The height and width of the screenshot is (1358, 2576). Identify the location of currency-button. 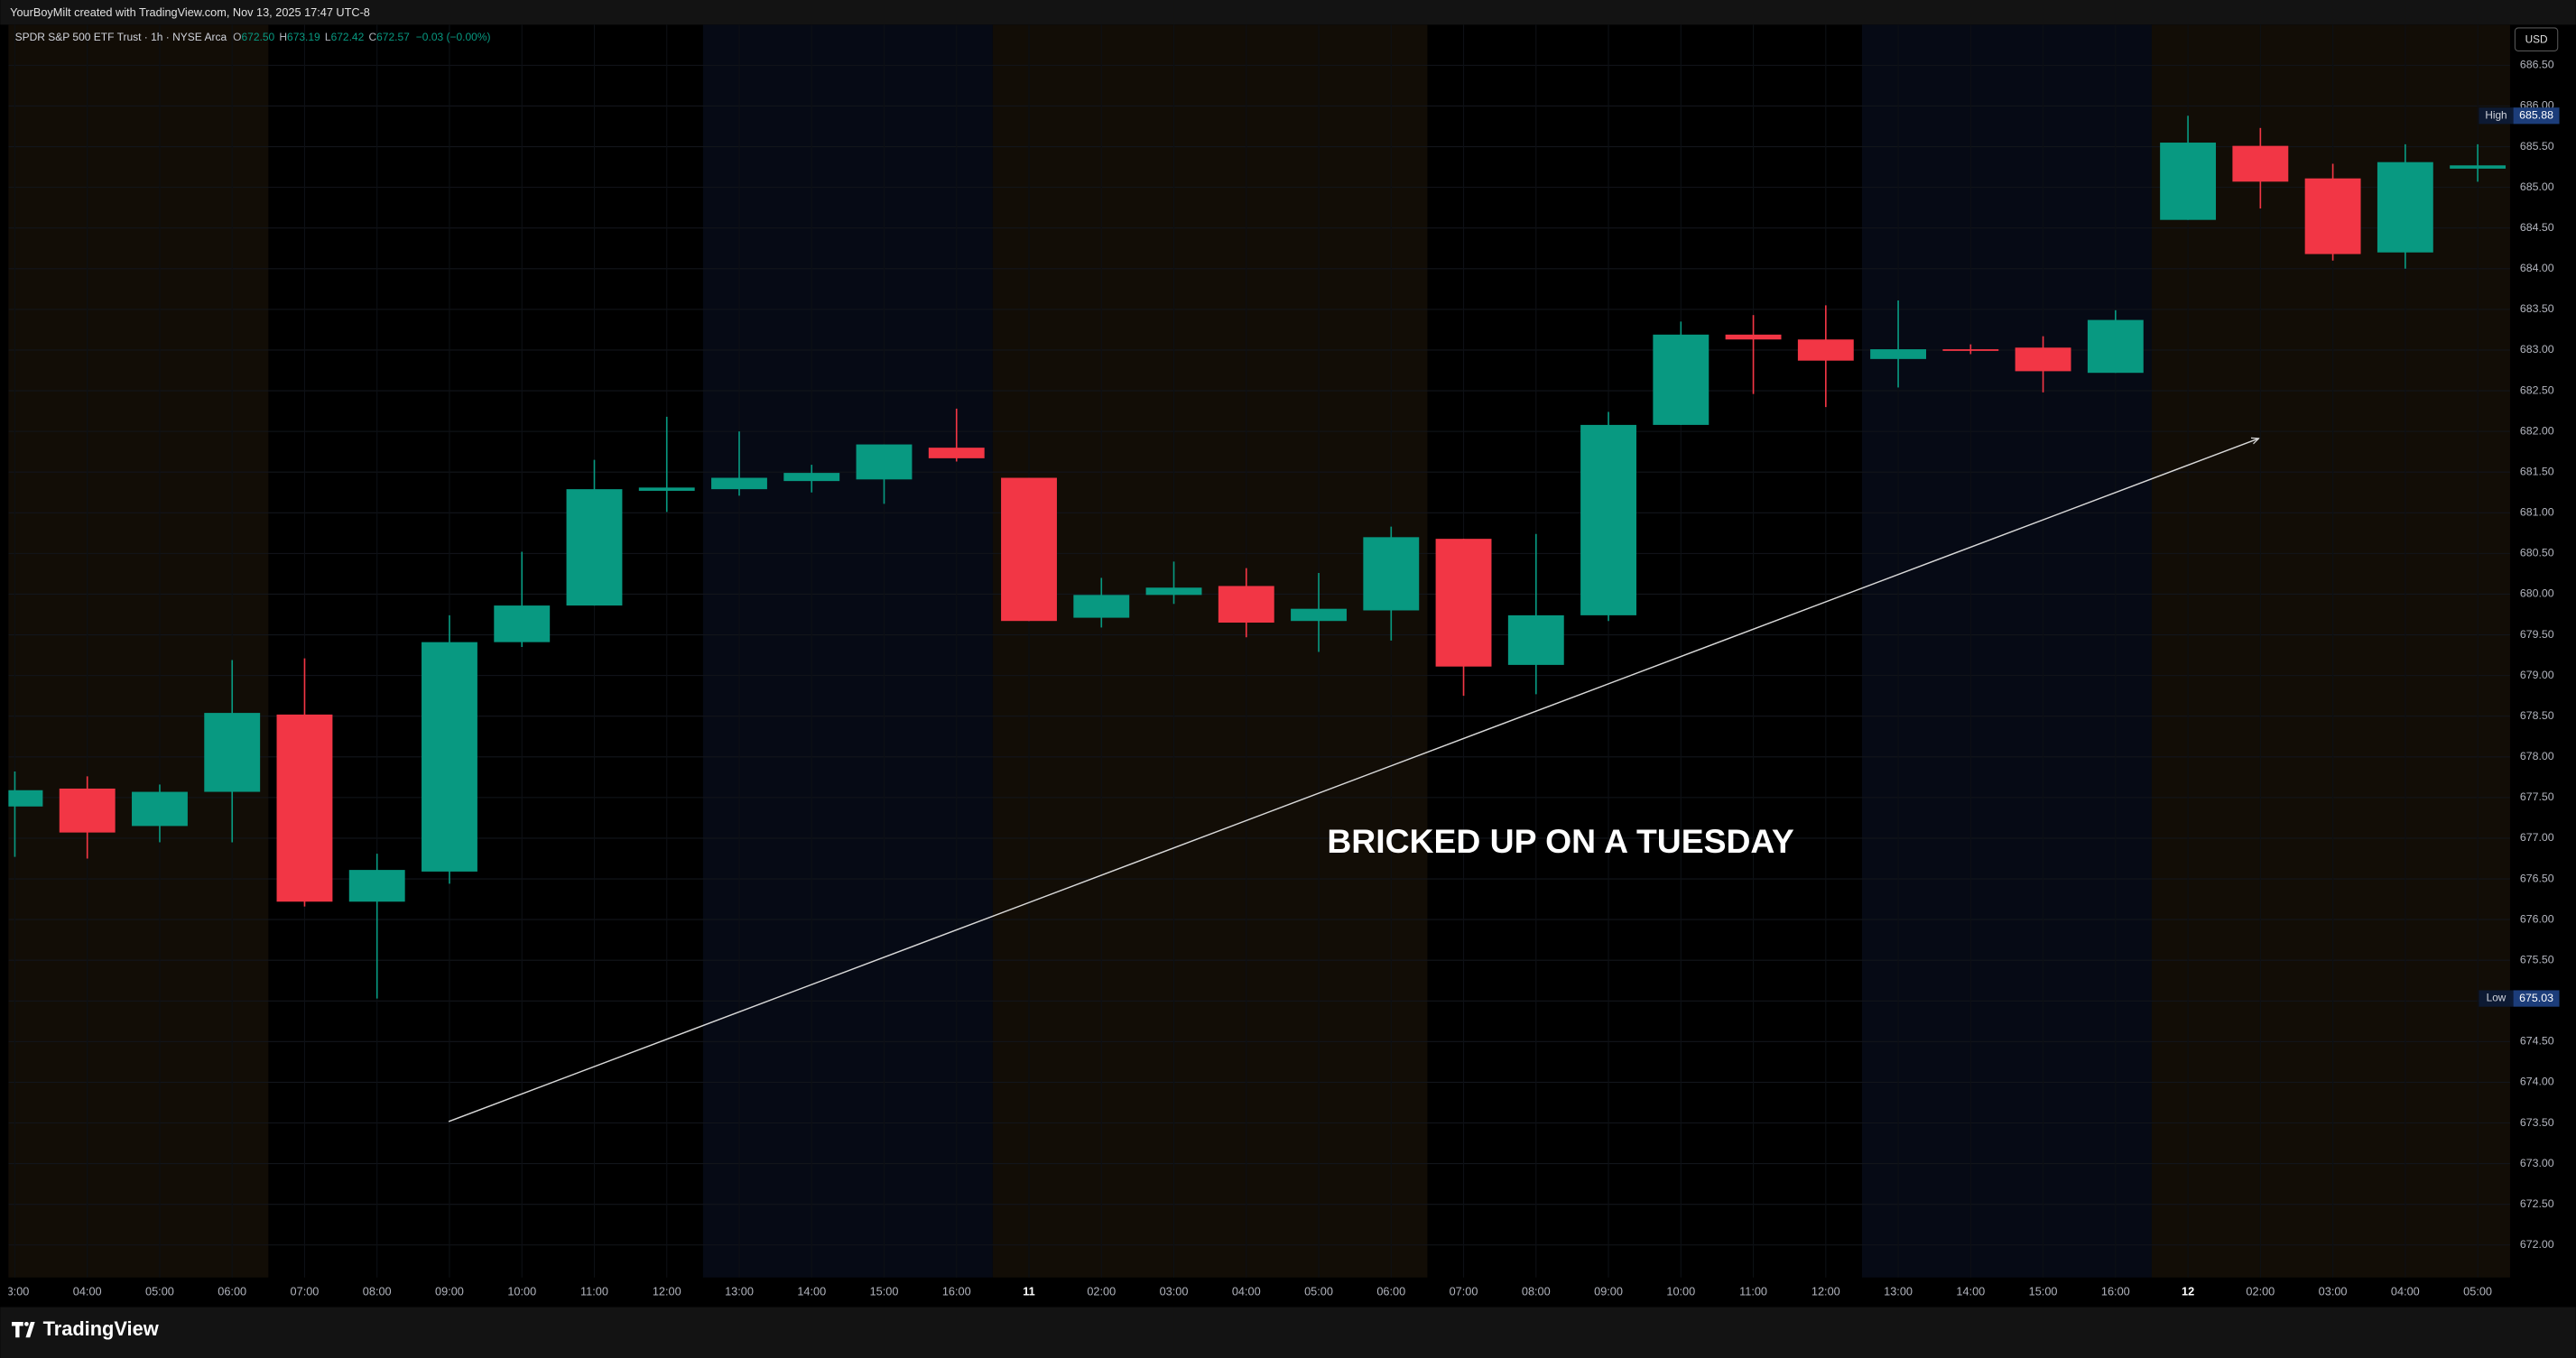
(2536, 39).